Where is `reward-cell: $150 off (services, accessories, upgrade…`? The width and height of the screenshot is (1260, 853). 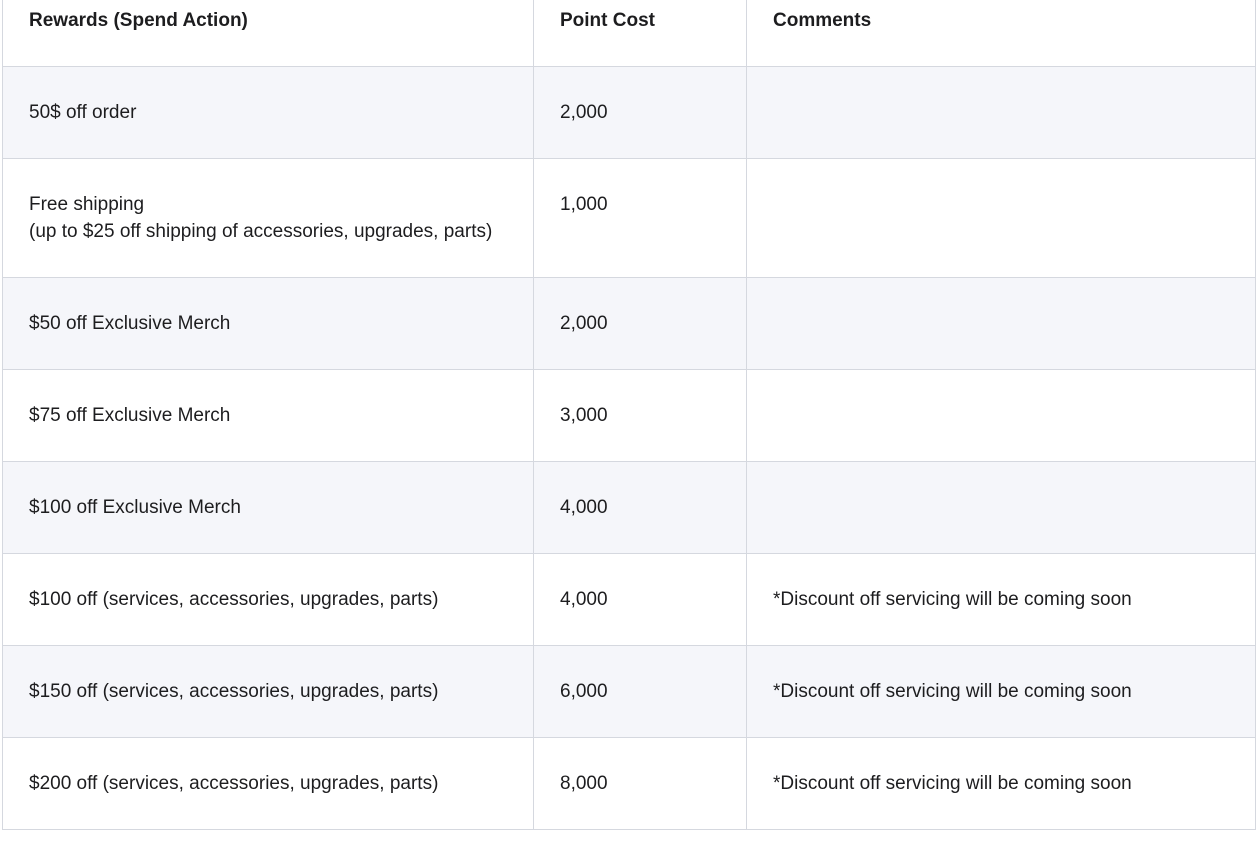
reward-cell: $150 off (services, accessories, upgrade… is located at coordinates (268, 691).